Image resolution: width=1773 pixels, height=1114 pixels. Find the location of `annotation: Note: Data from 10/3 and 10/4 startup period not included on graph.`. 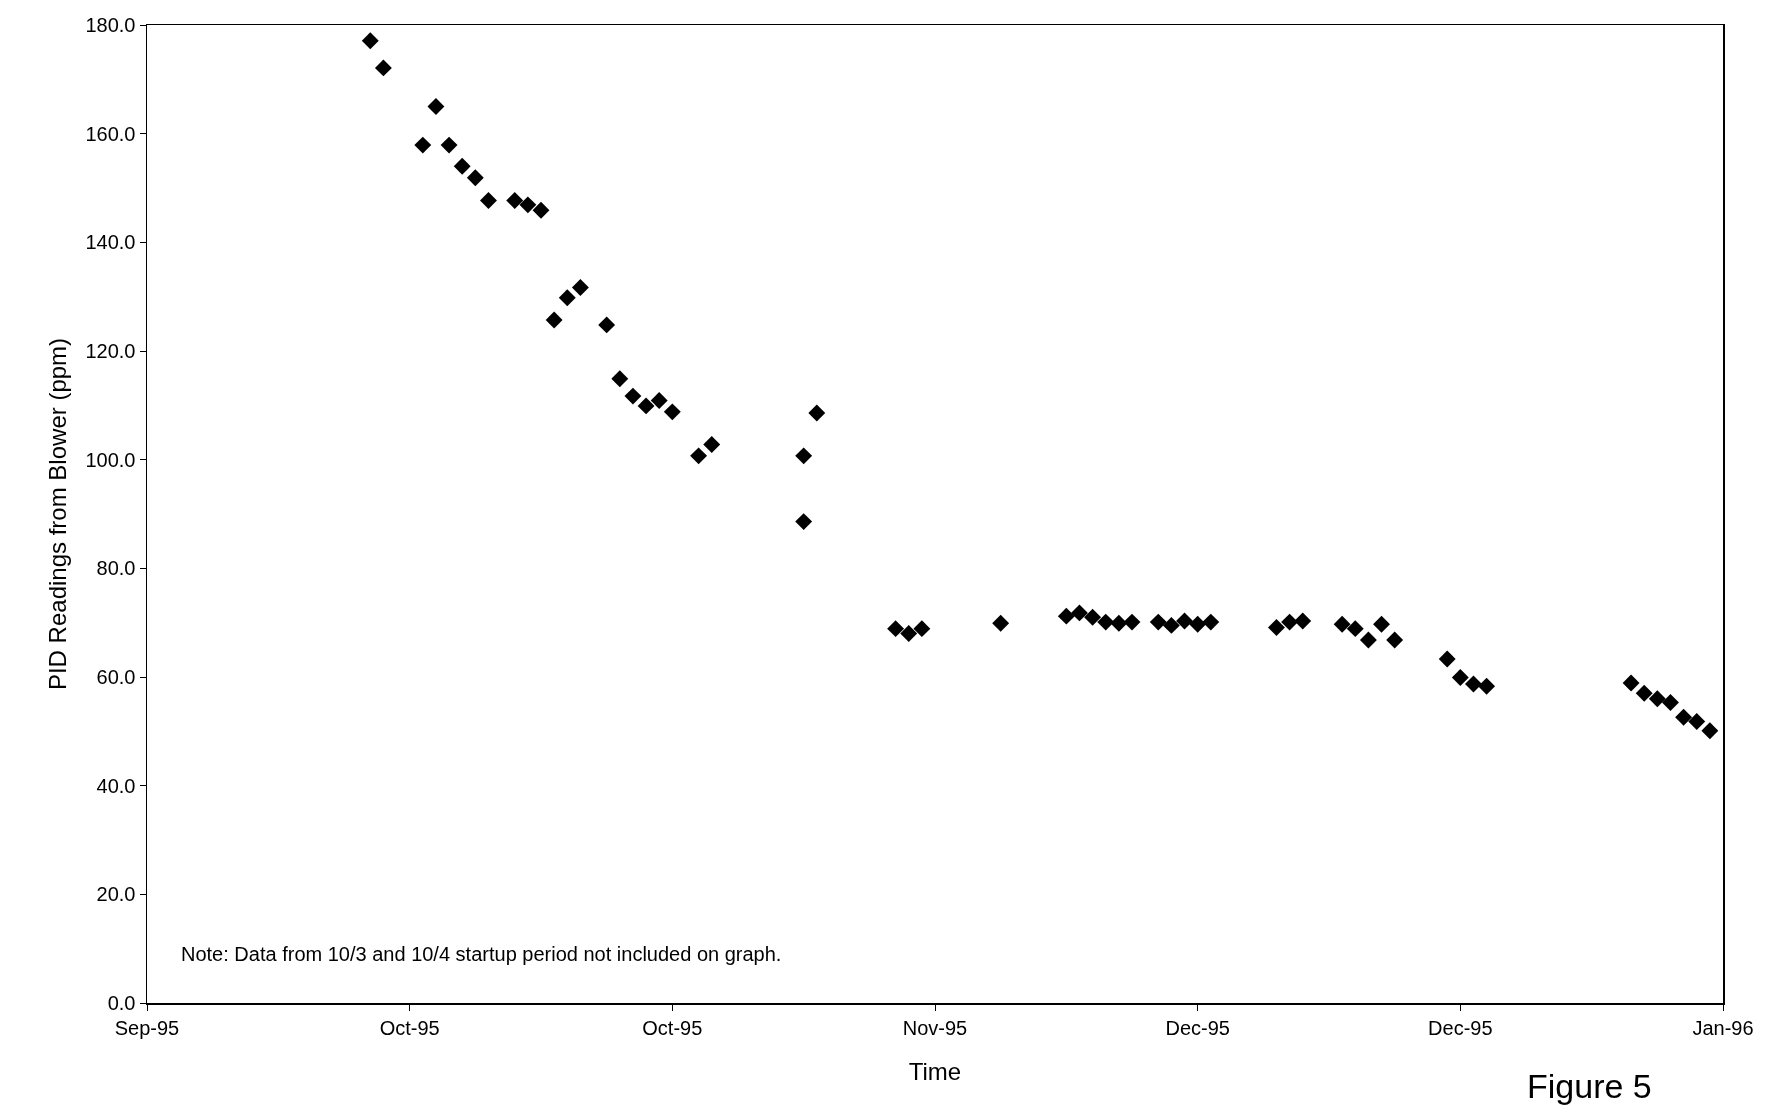

annotation: Note: Data from 10/3 and 10/4 startup period not included on graph. is located at coordinates (481, 954).